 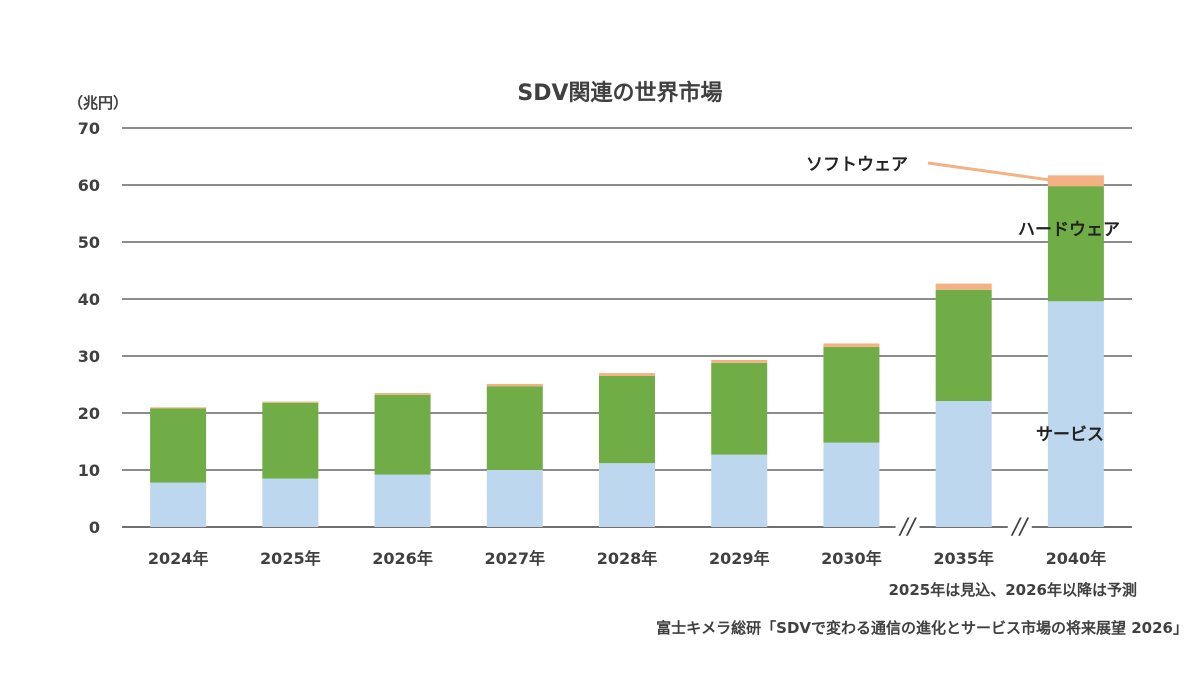 I want to click on y-tick-label: 0, so click(x=94, y=527).